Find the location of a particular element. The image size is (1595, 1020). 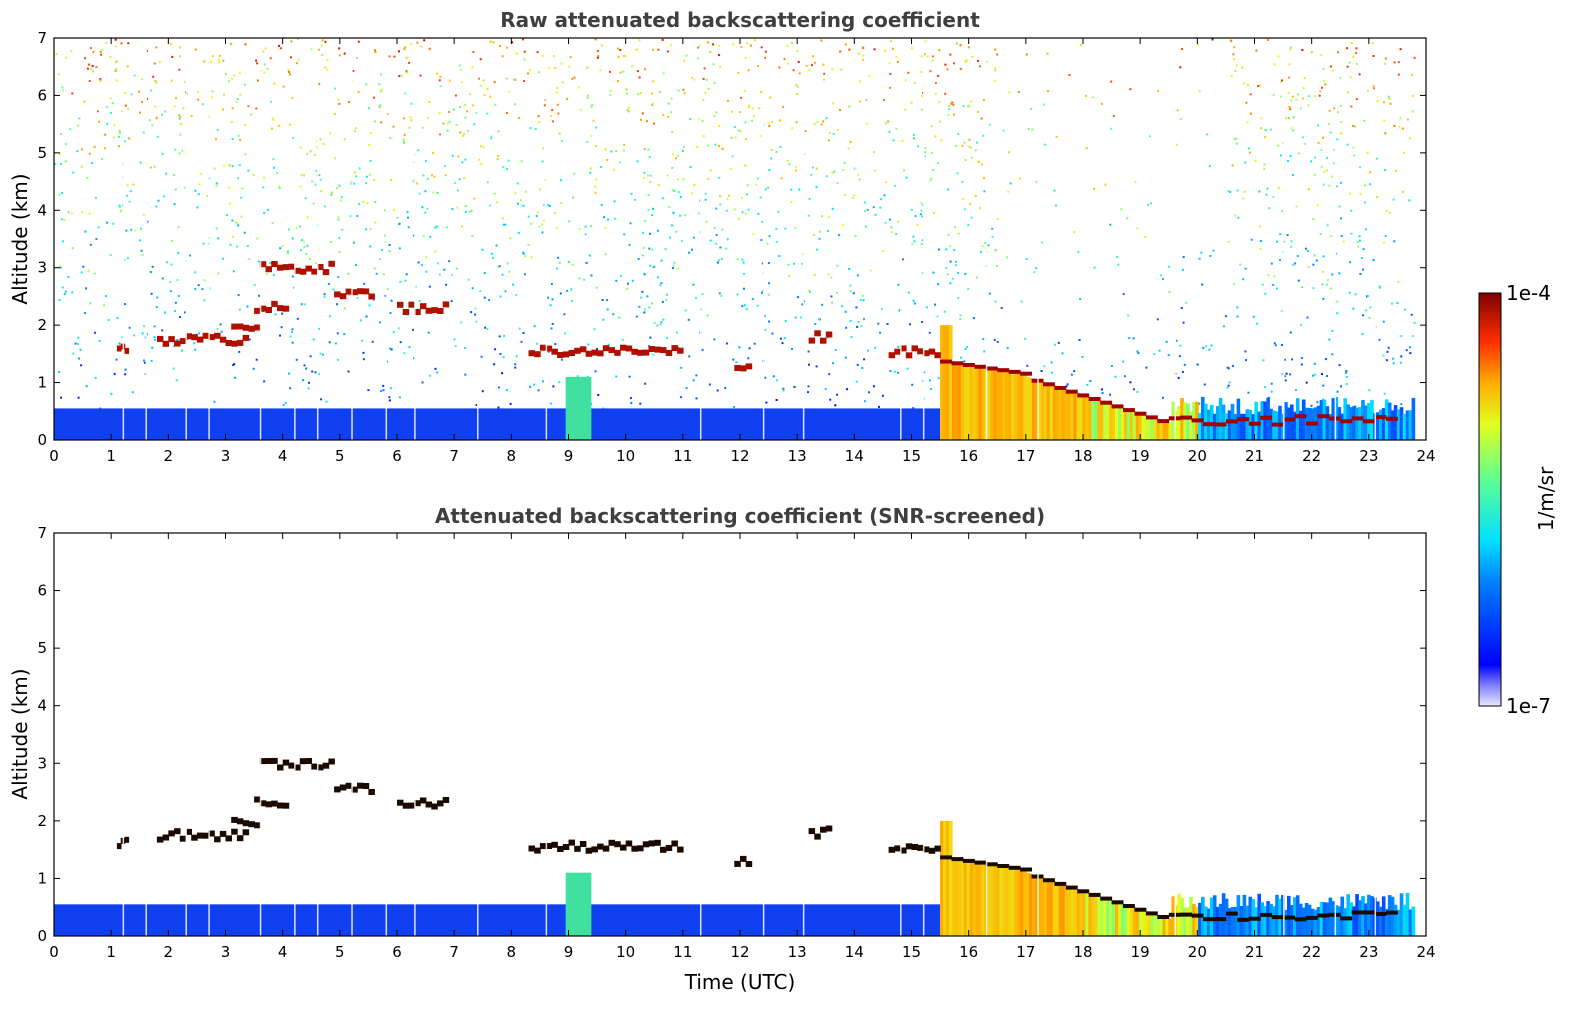

x-tick-label: 20 is located at coordinates (1197, 952).